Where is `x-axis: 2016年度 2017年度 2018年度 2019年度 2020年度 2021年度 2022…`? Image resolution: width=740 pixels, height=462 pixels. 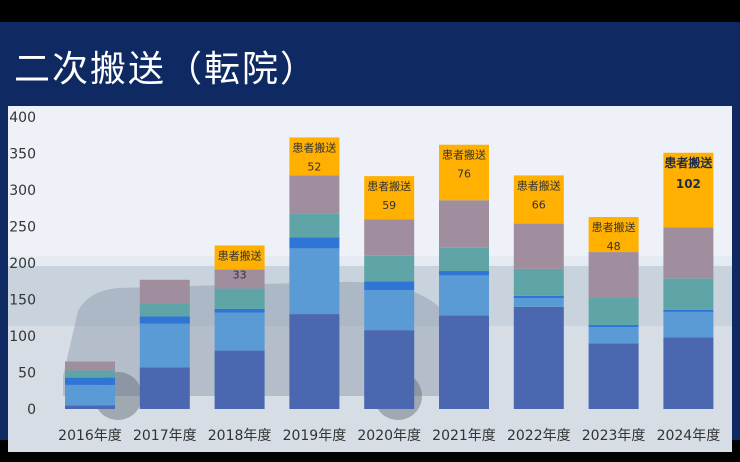
x-axis: 2016年度 2017年度 2018年度 2019年度 2020年度 2021年度 2022… is located at coordinates (389, 436).